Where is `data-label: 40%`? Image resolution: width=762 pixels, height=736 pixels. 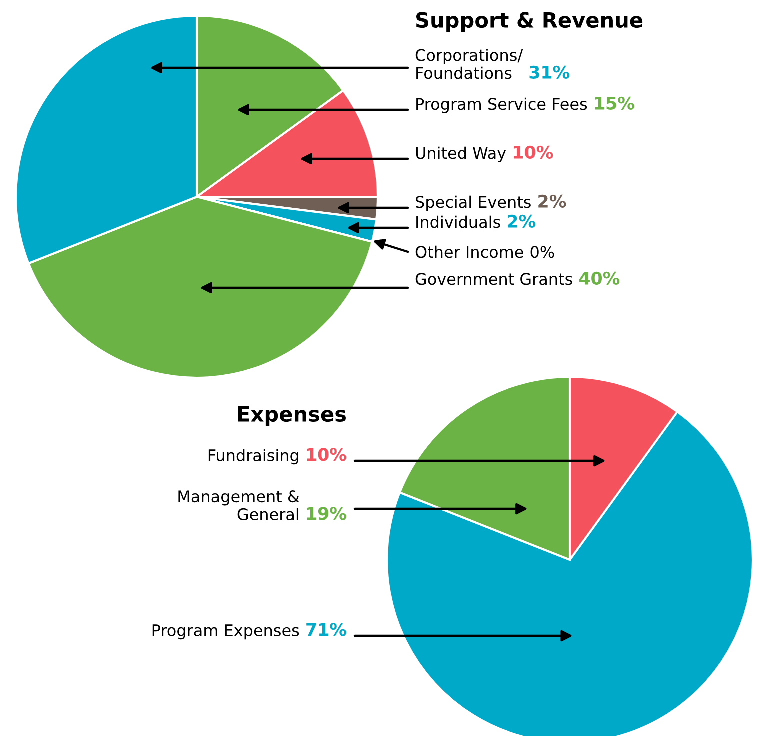
data-label: 40% is located at coordinates (599, 278).